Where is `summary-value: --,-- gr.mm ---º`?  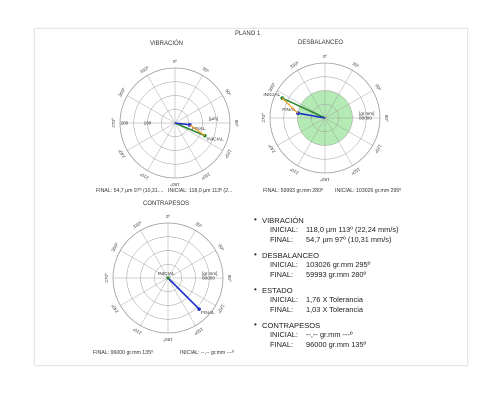 summary-value: --,-- gr.mm ---º is located at coordinates (329, 334).